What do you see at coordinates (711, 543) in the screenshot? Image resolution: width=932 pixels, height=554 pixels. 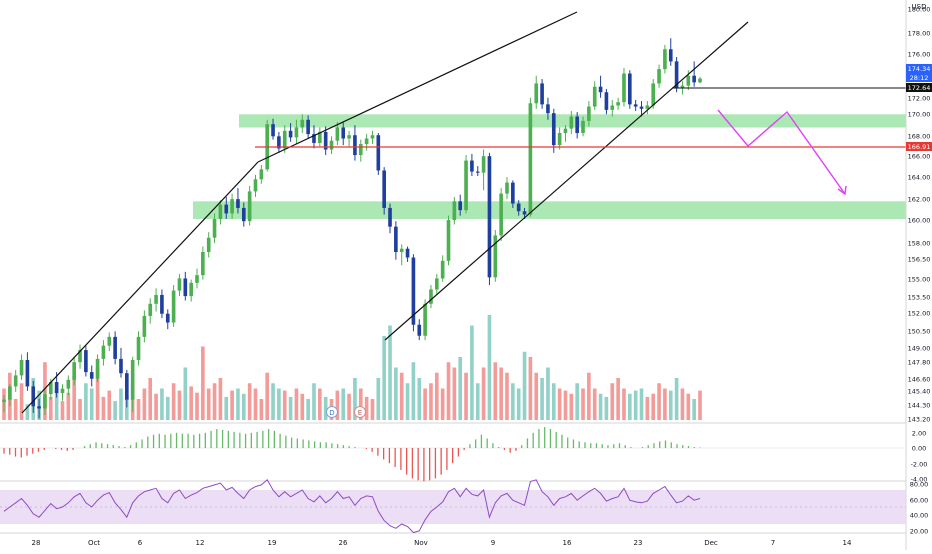 I see `time-tick-label: Dec` at bounding box center [711, 543].